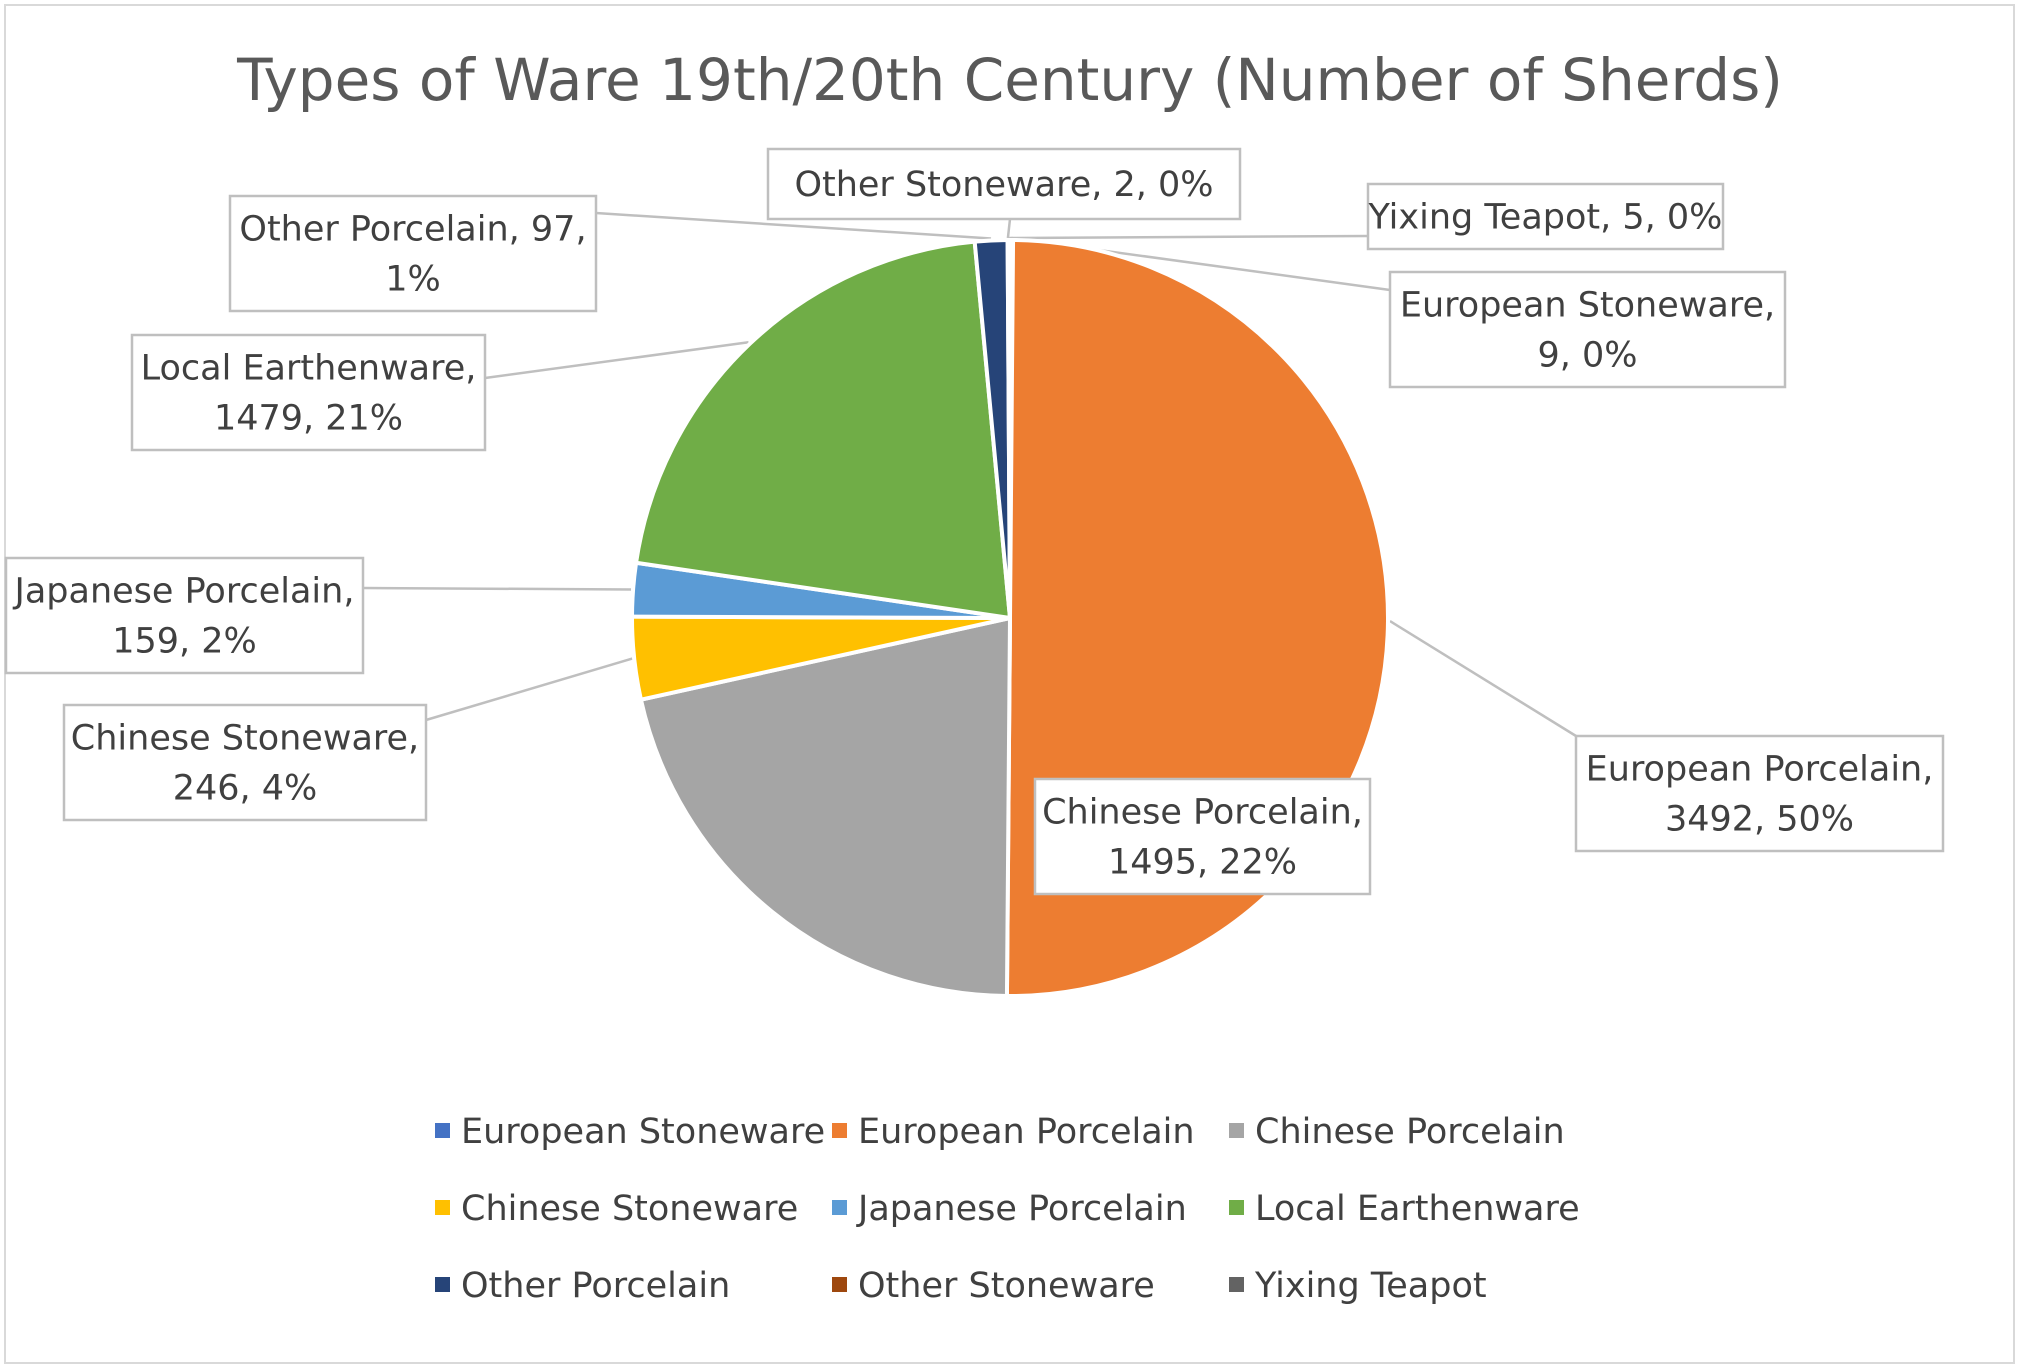  What do you see at coordinates (1236, 1207) in the screenshot?
I see `legend-swatch-local-earthenware` at bounding box center [1236, 1207].